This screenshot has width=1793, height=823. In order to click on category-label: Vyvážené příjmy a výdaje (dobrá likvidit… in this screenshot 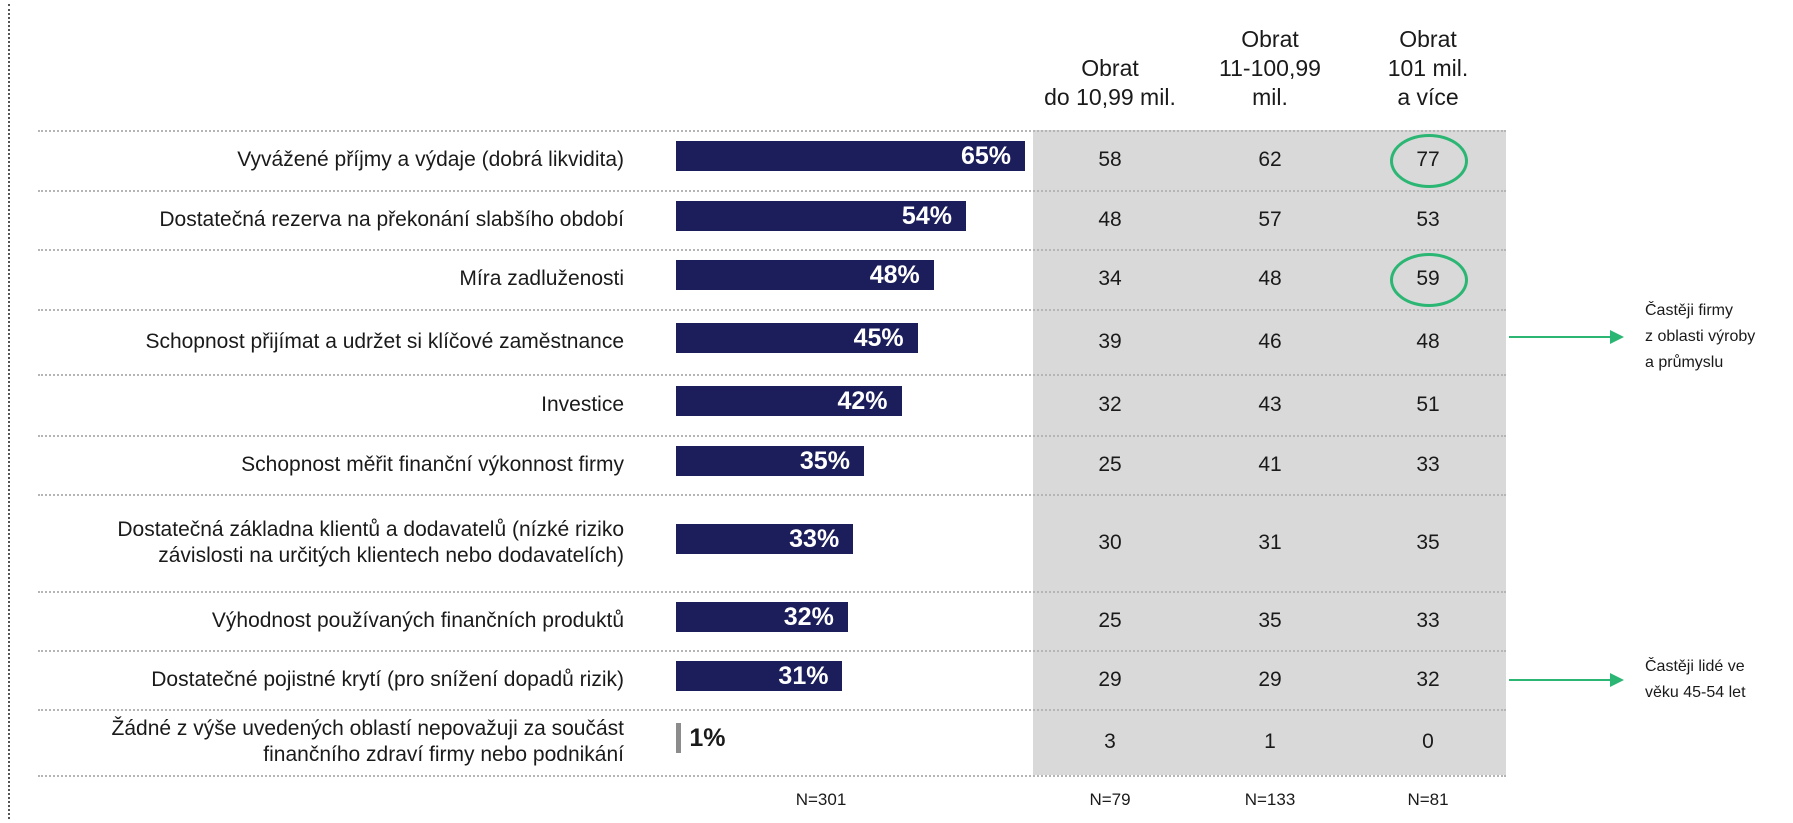, I will do `click(430, 159)`.